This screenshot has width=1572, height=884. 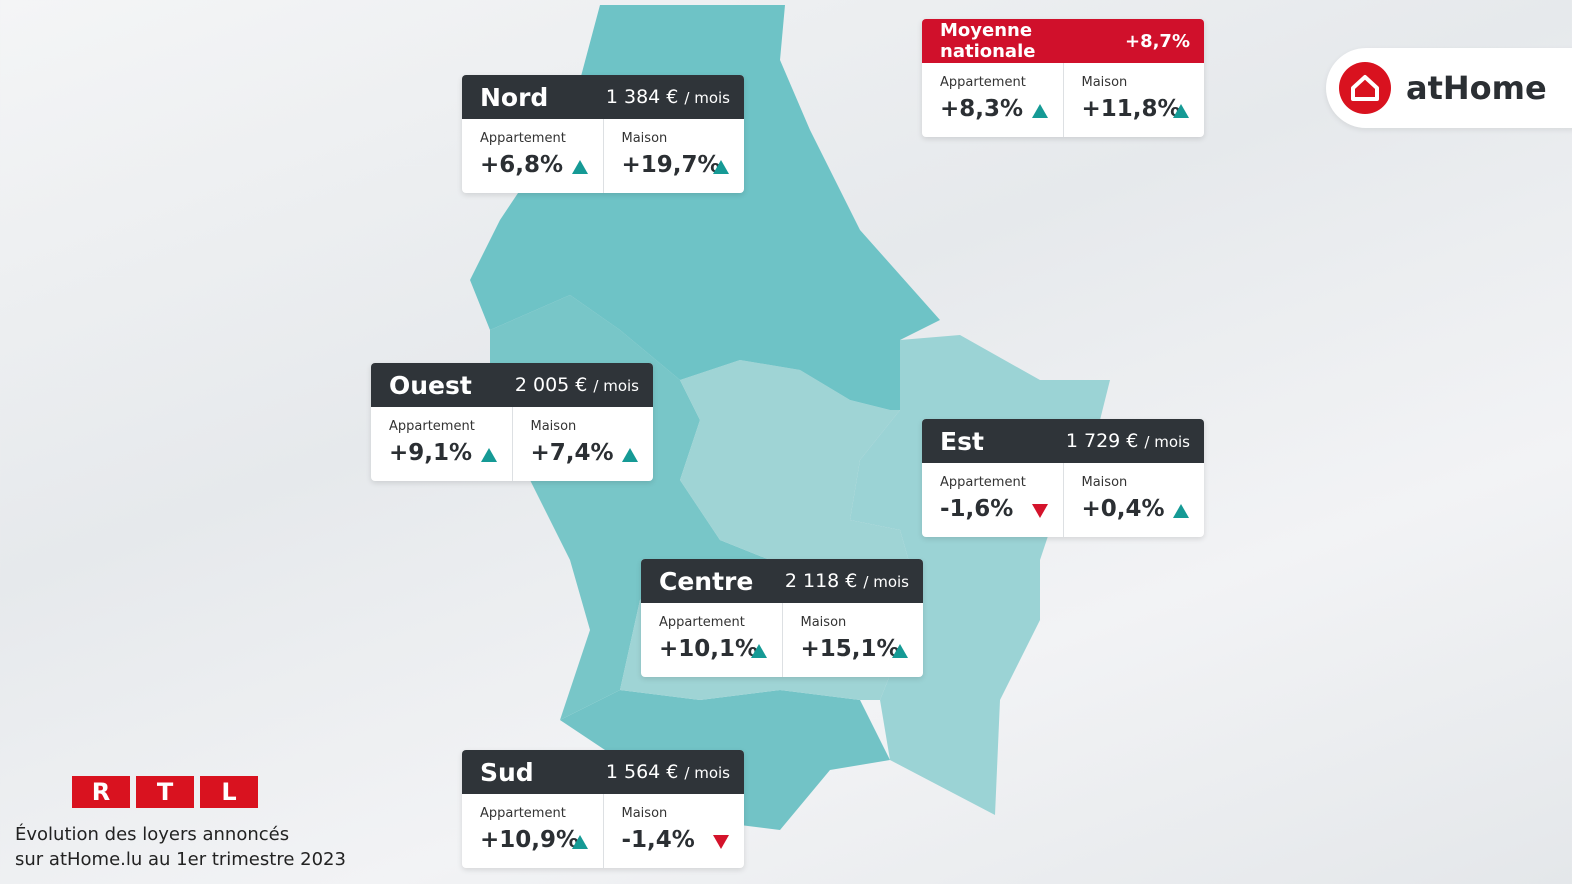 I want to click on stat-value: +15,1%, so click(x=850, y=649).